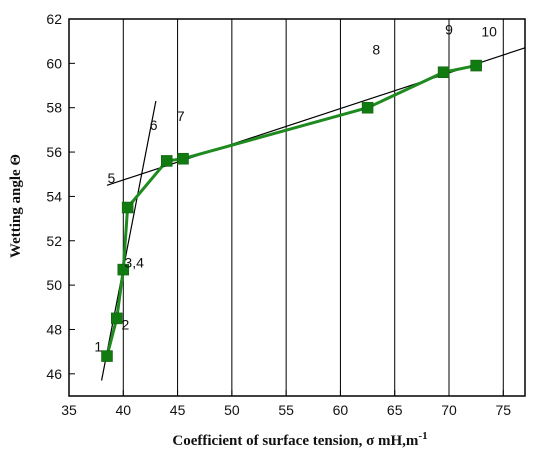 This screenshot has height=457, width=541. What do you see at coordinates (503, 410) in the screenshot?
I see `x-tick-label: 75` at bounding box center [503, 410].